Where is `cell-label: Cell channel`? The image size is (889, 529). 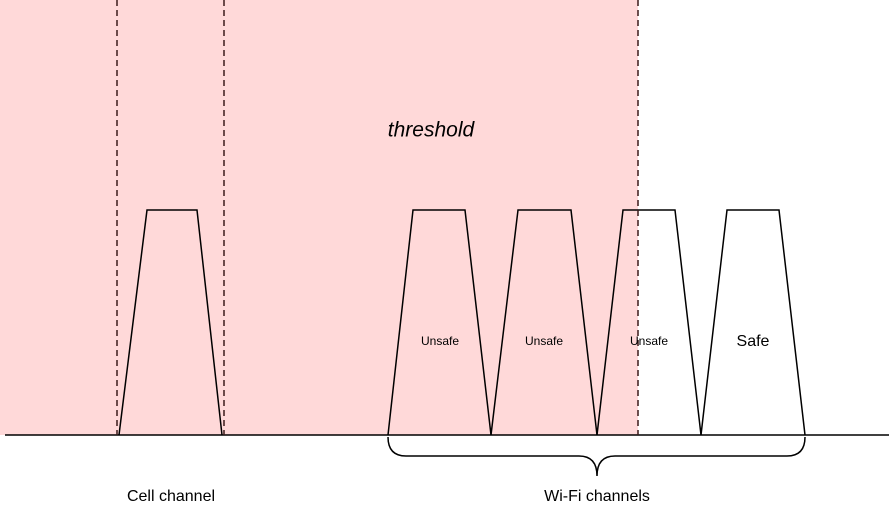
cell-label: Cell channel is located at coordinates (171, 496).